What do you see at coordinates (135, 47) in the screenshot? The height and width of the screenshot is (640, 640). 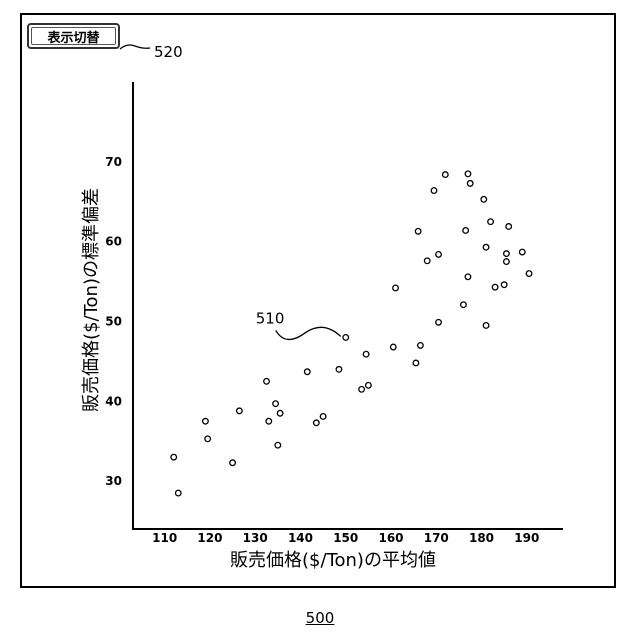 I see `toggle-ref-leader` at bounding box center [135, 47].